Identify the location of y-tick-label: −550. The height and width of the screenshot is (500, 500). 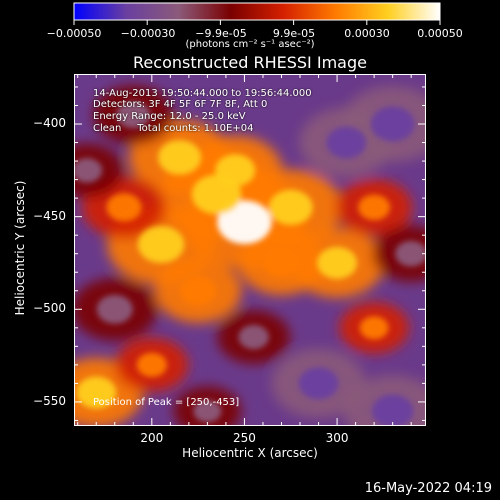
(49, 400).